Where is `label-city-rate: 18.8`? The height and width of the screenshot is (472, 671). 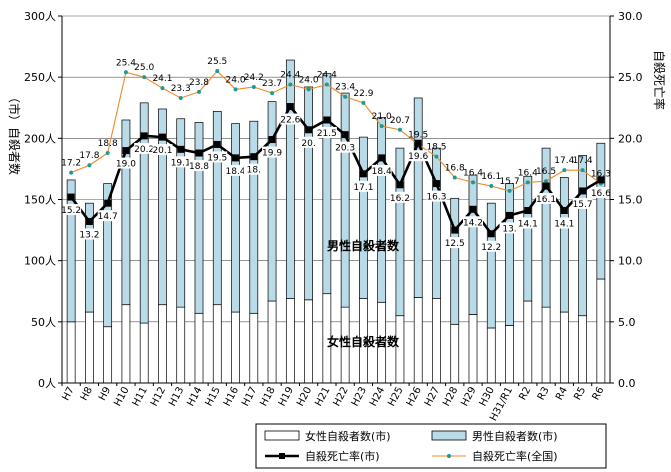
label-city-rate: 18.8 is located at coordinates (199, 167).